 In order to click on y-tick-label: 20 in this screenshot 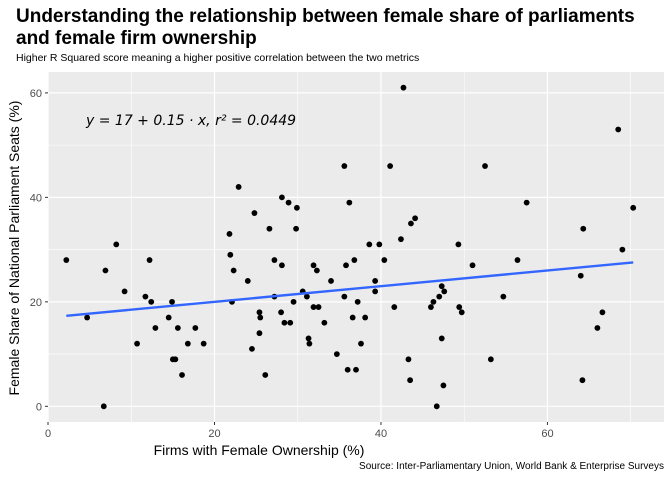, I will do `click(36, 303)`.